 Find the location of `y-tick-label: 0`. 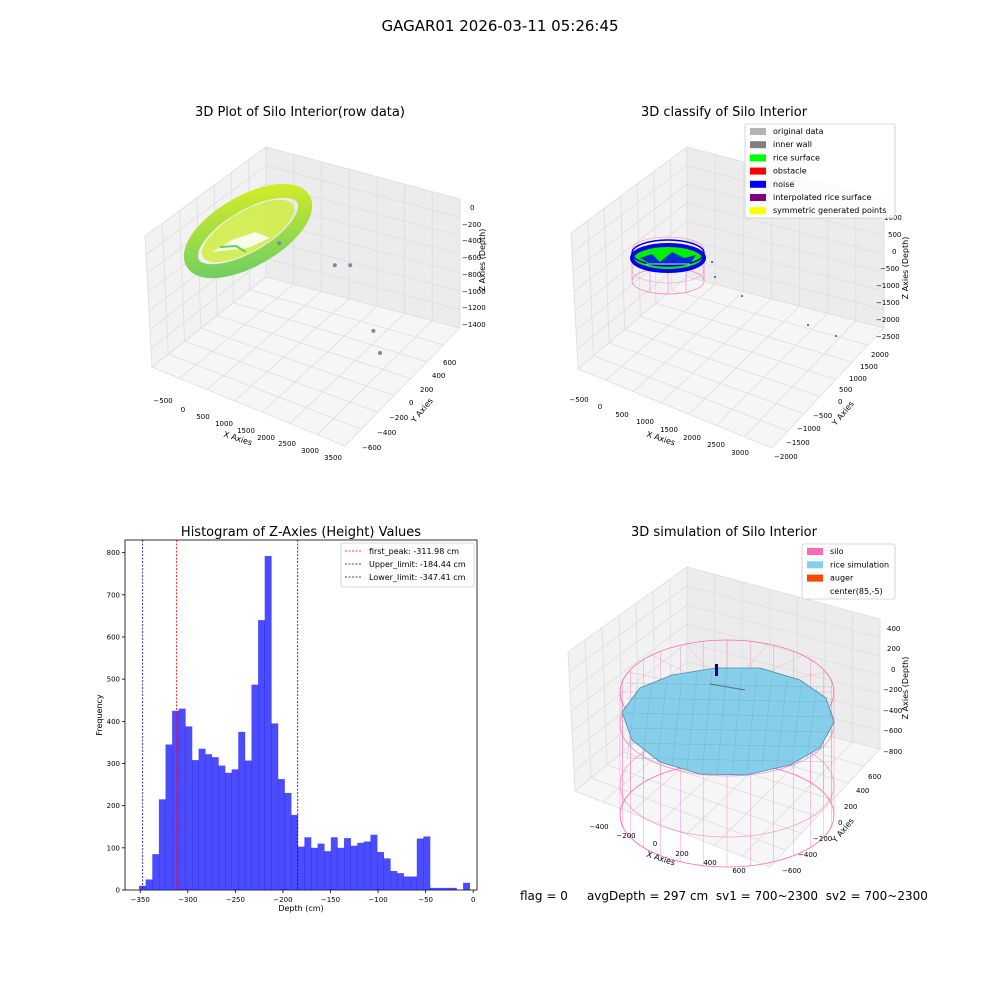

y-tick-label: 0 is located at coordinates (118, 891).